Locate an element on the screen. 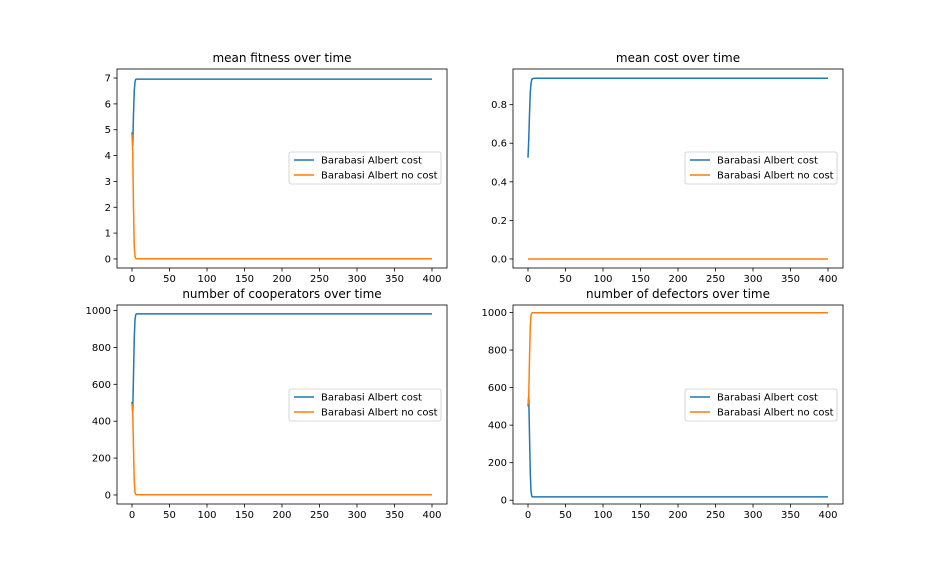 This screenshot has width=936, height=580. y-tick-label: 0.2 is located at coordinates (499, 221).